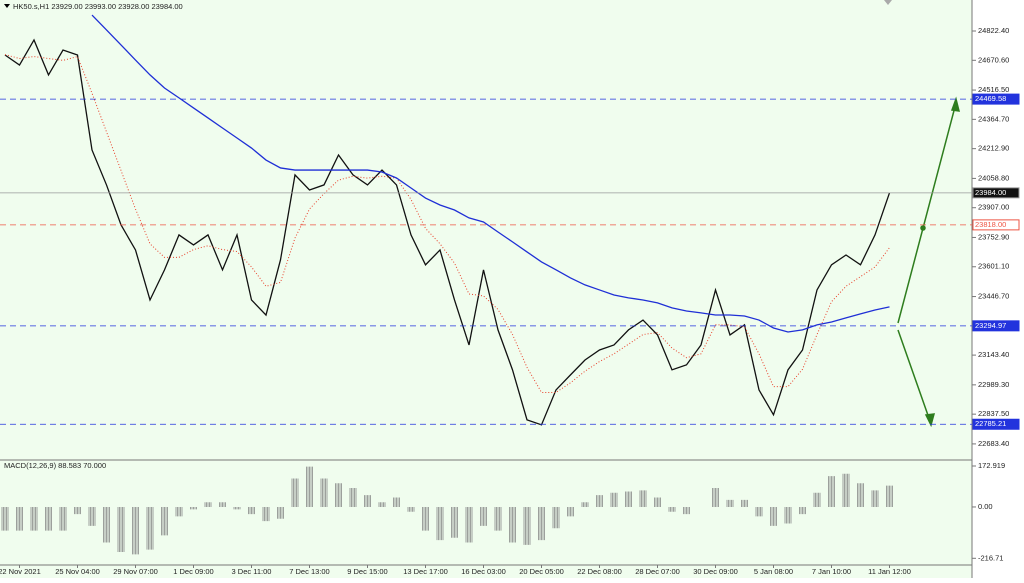 The width and height of the screenshot is (1024, 583). Describe the element at coordinates (773, 571) in the screenshot. I see `x-tick-label: 5 Jan 08:00` at that location.